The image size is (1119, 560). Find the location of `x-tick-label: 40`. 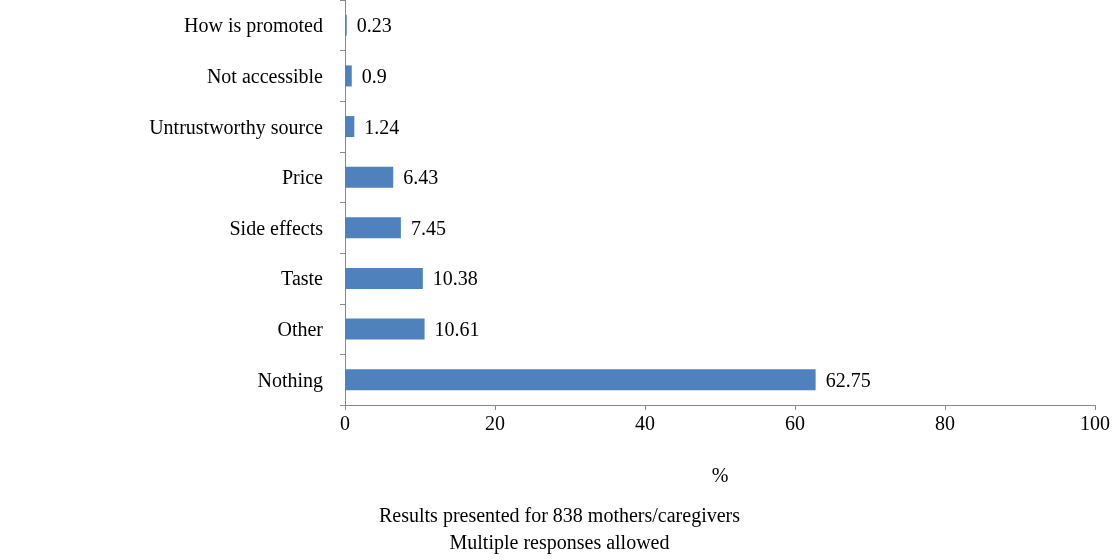

x-tick-label: 40 is located at coordinates (645, 423).